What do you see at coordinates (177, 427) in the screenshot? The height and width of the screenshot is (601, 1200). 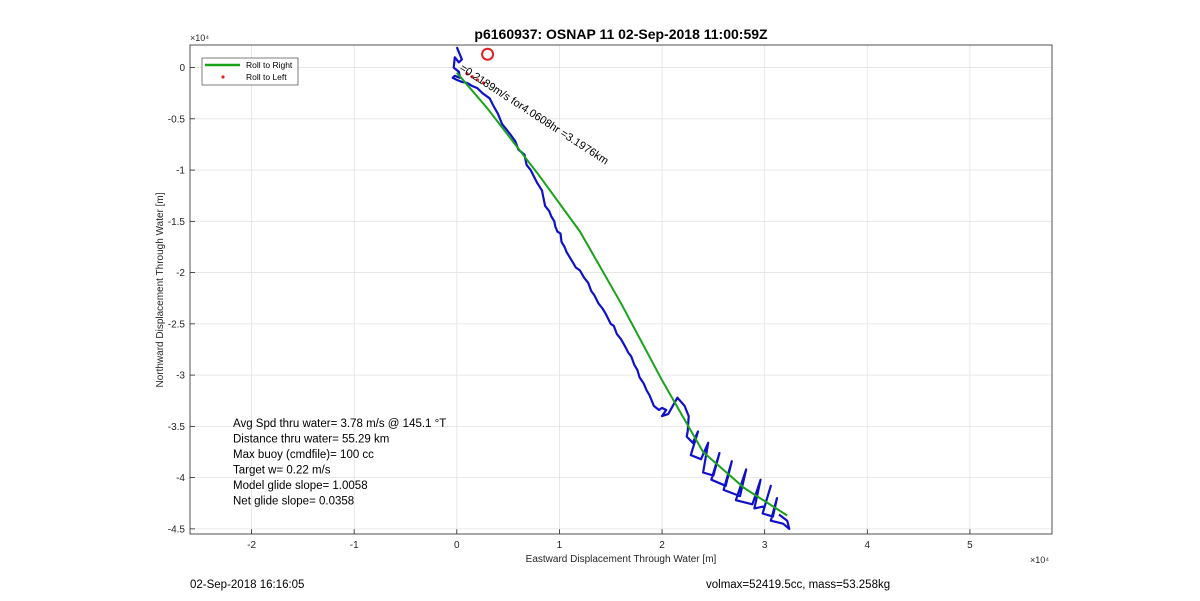 I see `y-tick-label: -3.5` at bounding box center [177, 427].